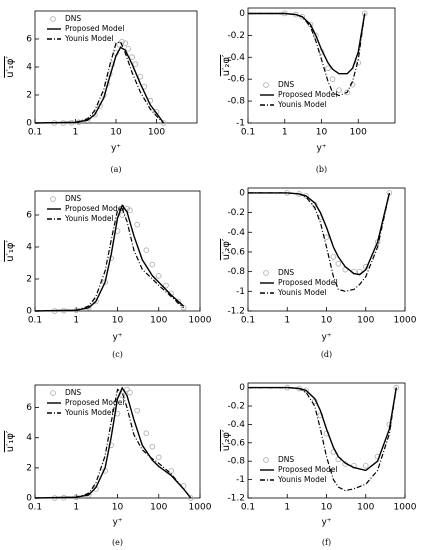 This screenshot has height=550, width=429. Describe the element at coordinates (117, 354) in the screenshot. I see `caption: (c)` at that location.